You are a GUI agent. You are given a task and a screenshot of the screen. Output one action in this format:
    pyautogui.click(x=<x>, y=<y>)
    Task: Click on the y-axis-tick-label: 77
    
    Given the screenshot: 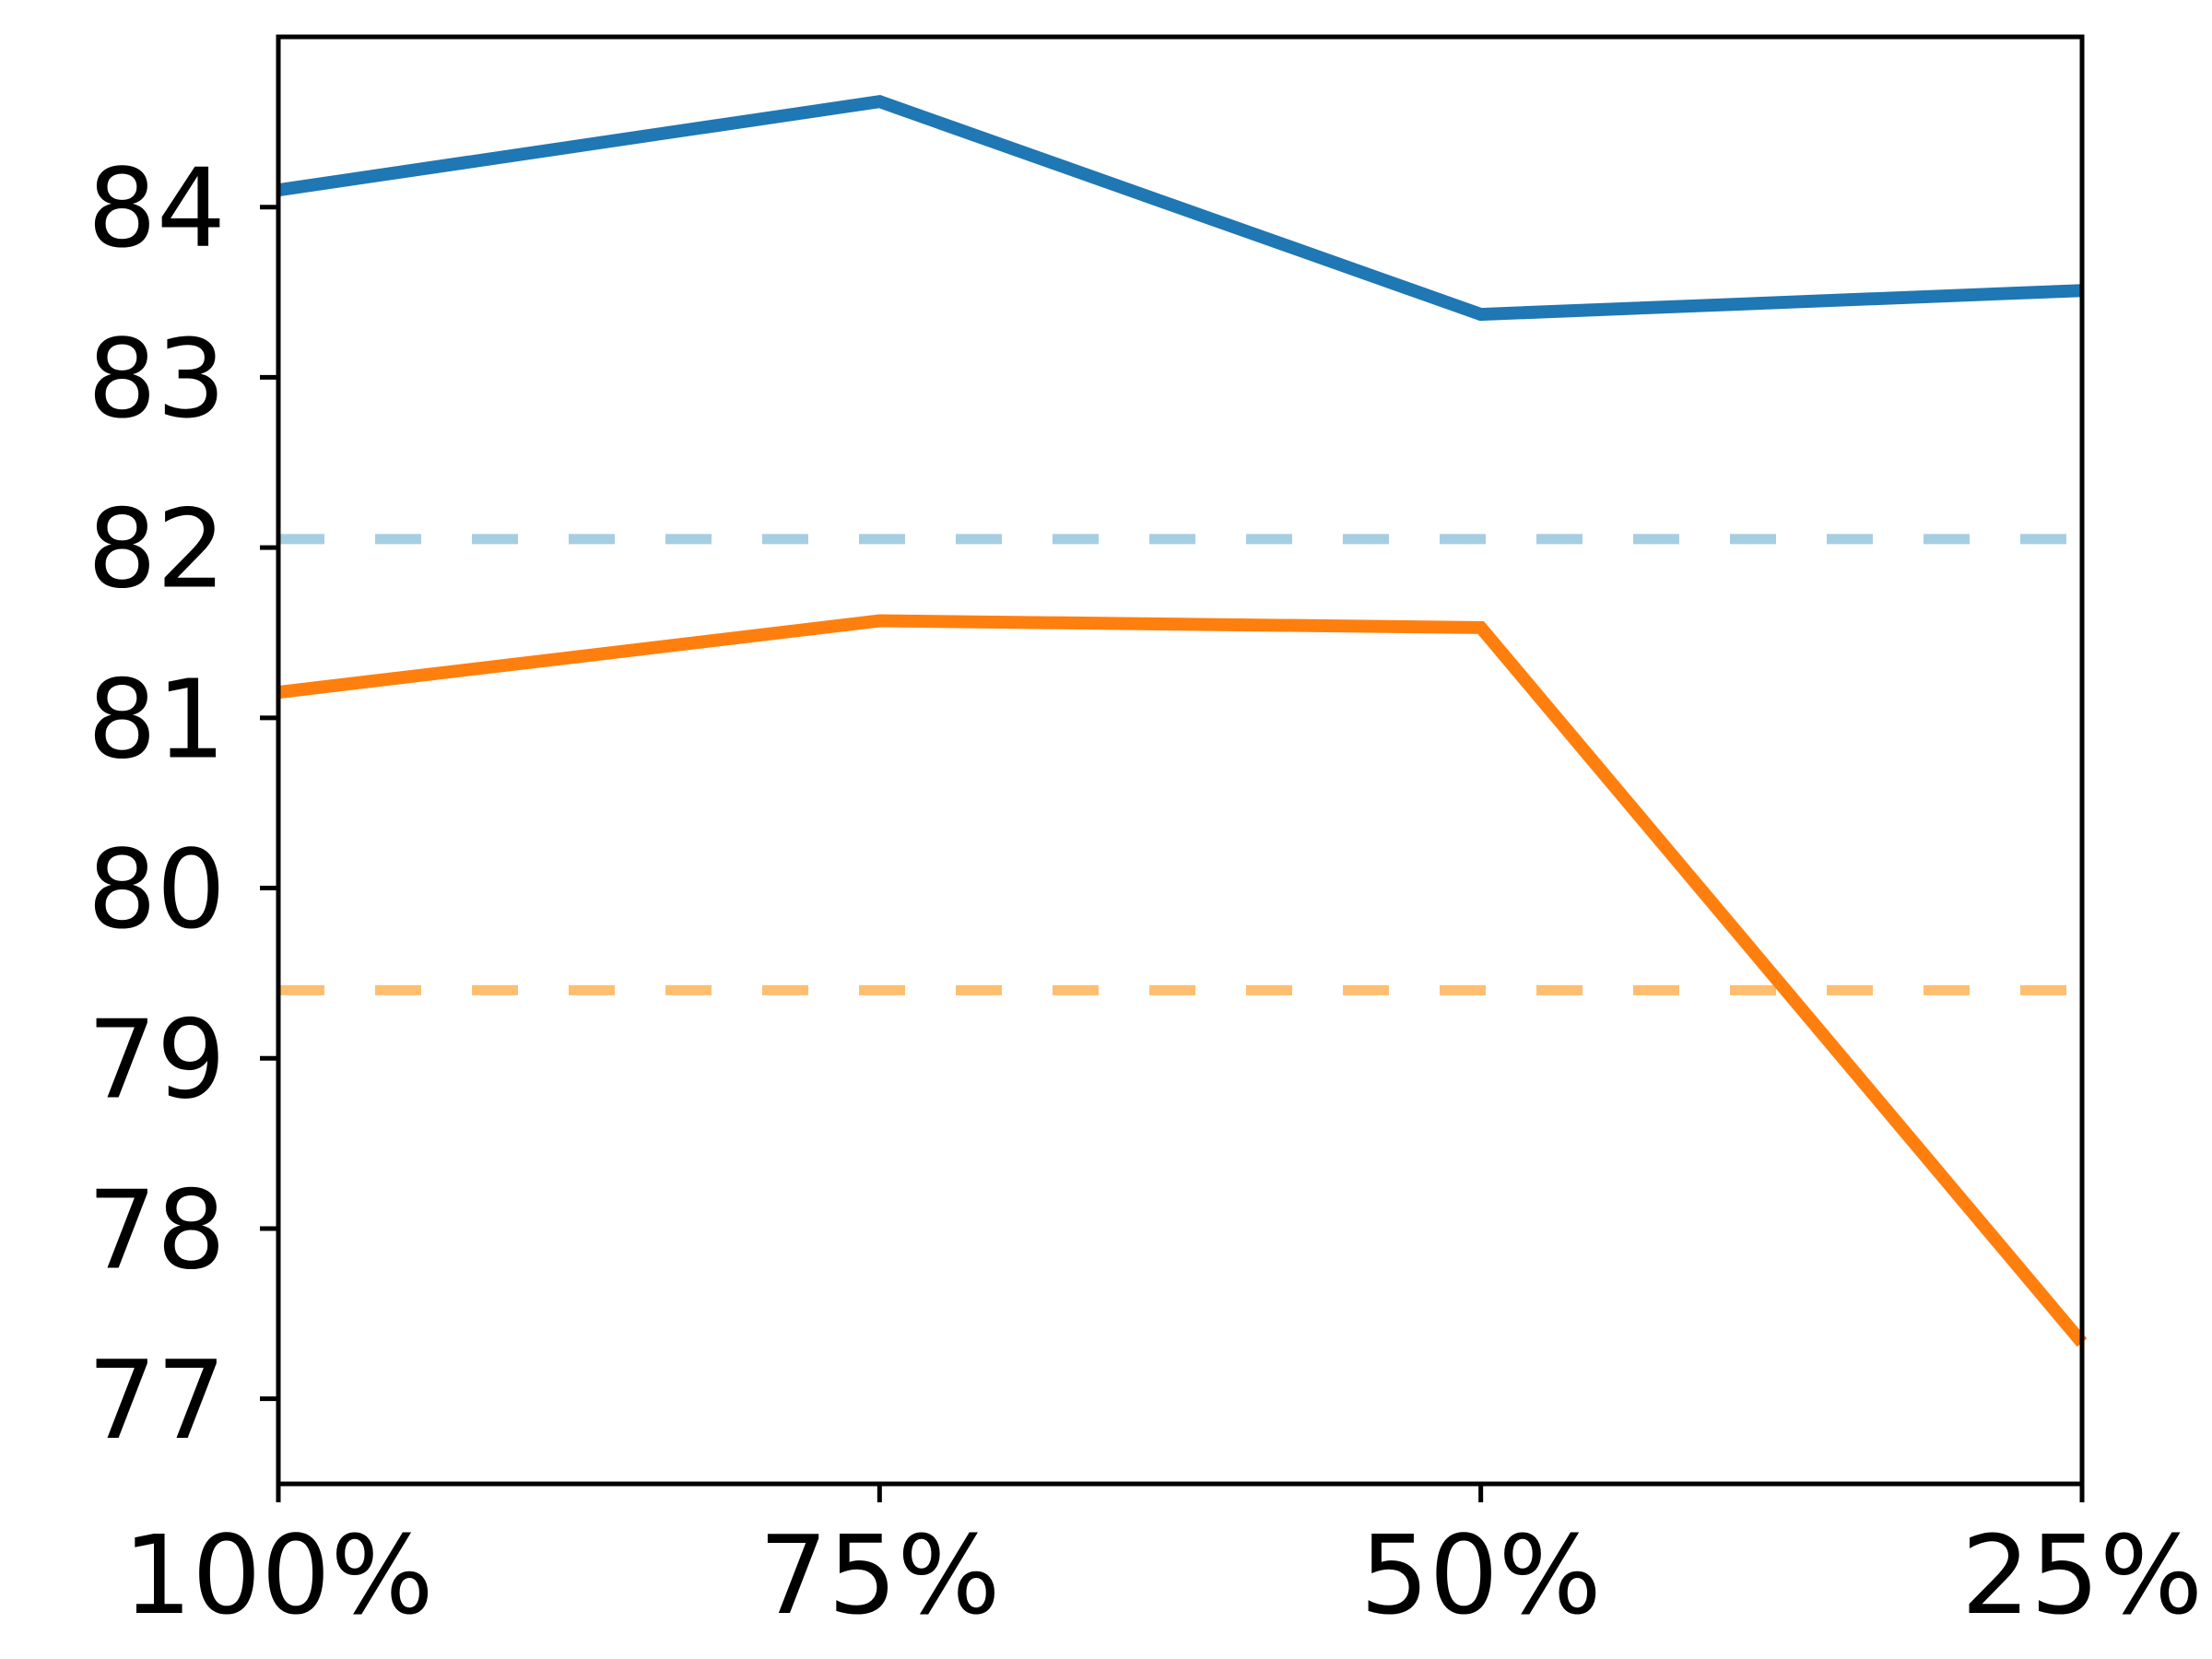 What is the action you would take?
    pyautogui.click(x=157, y=1400)
    